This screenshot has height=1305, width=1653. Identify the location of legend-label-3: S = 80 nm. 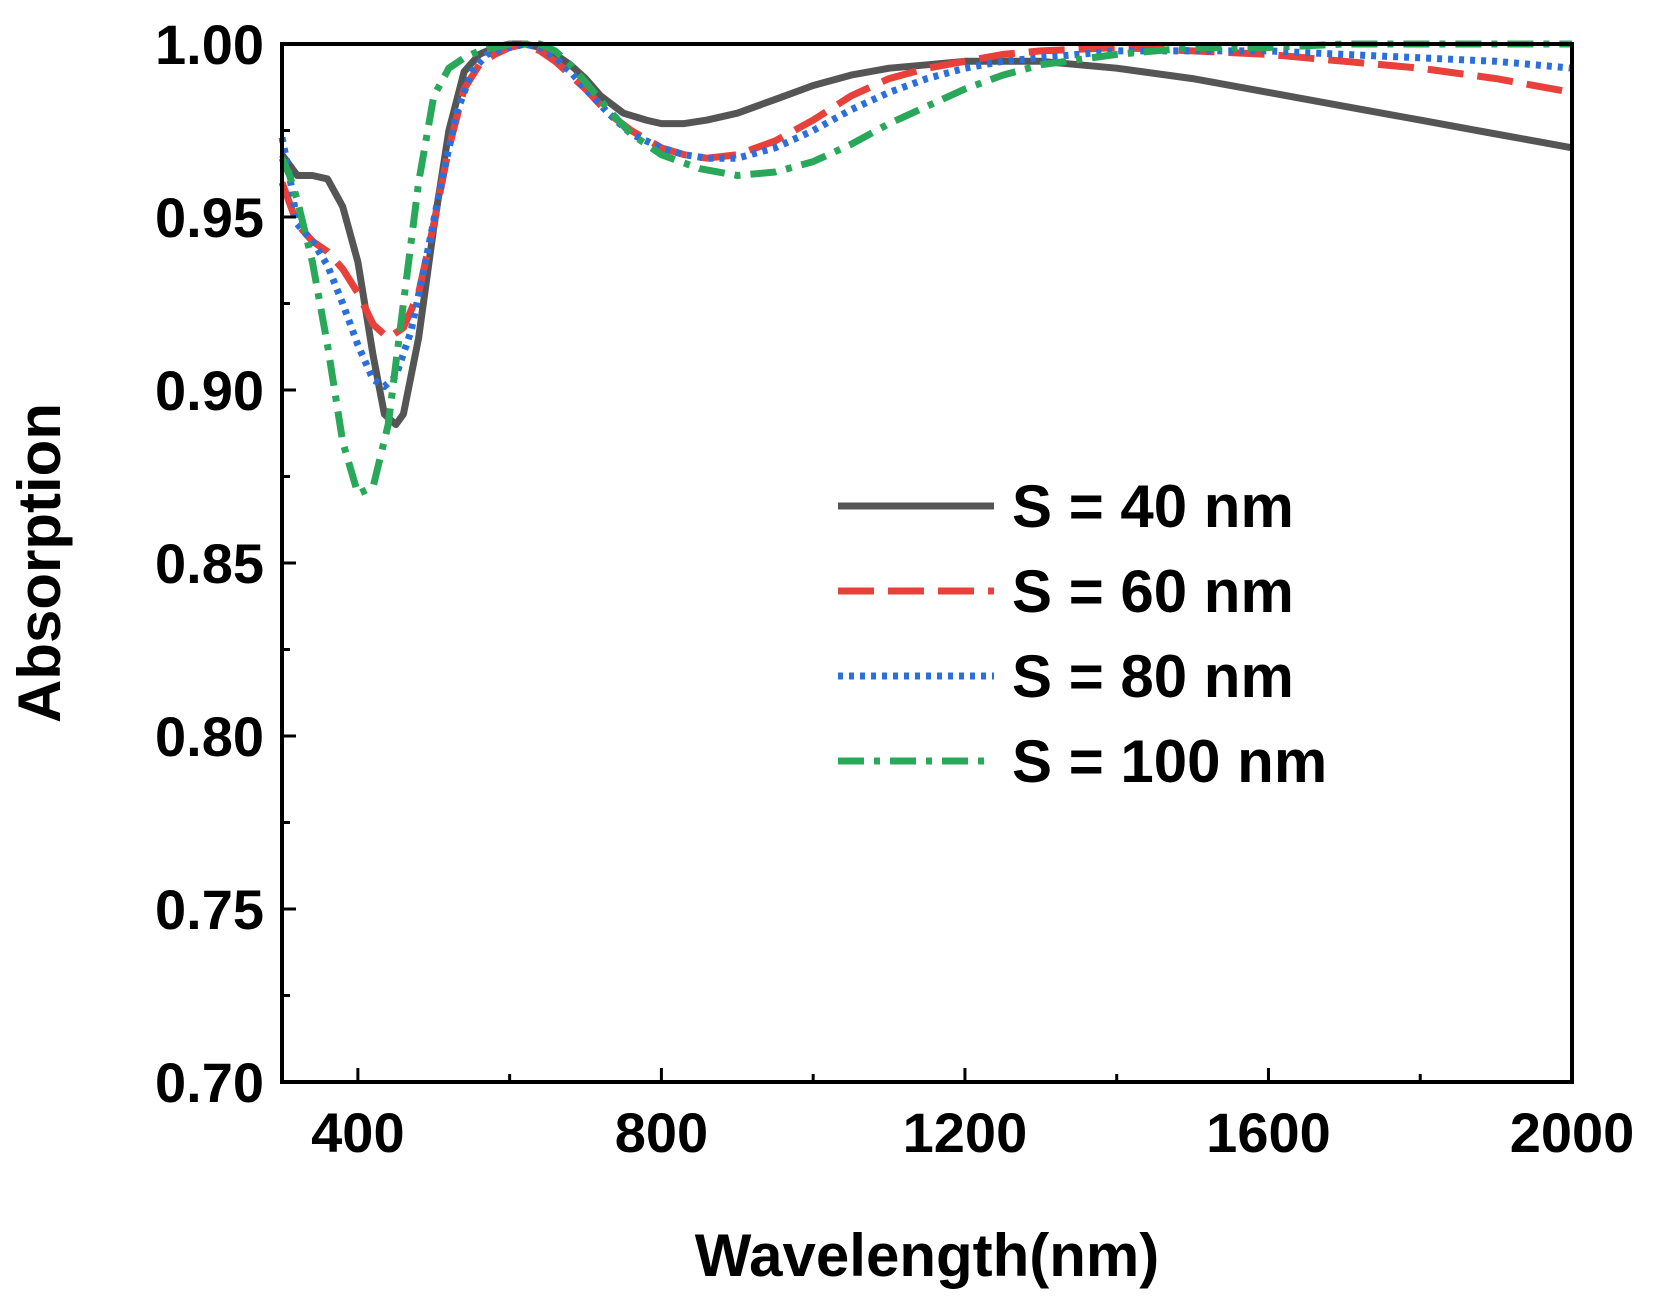
(1153, 676).